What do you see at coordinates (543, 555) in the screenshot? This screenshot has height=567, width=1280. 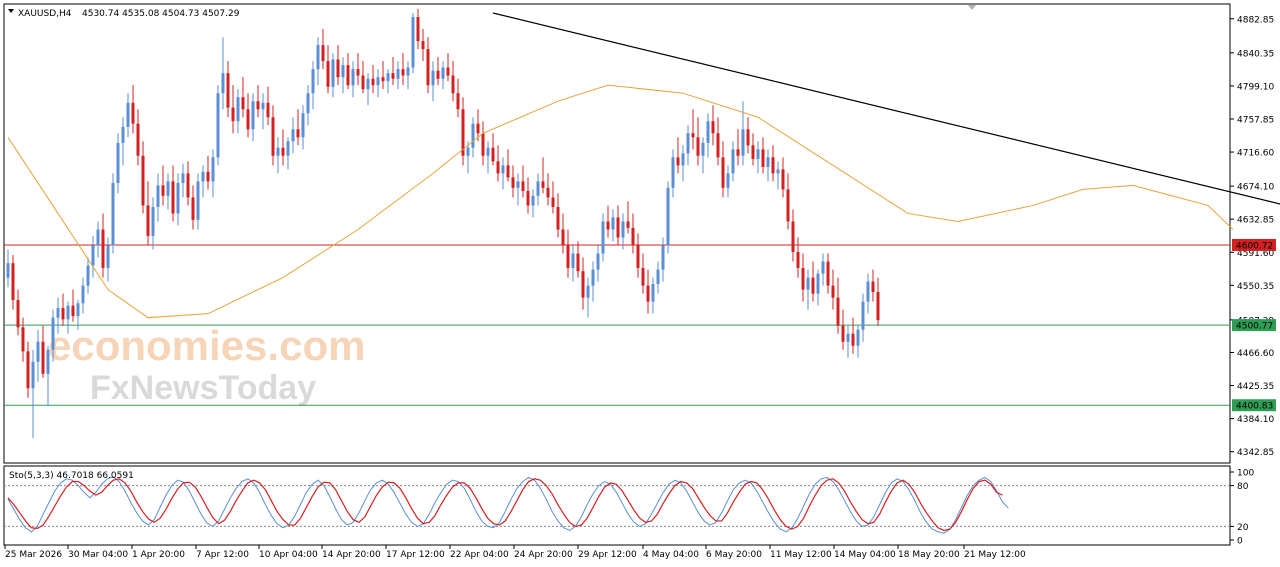 I see `x-tick-label-8: 24 Apr 20:00` at bounding box center [543, 555].